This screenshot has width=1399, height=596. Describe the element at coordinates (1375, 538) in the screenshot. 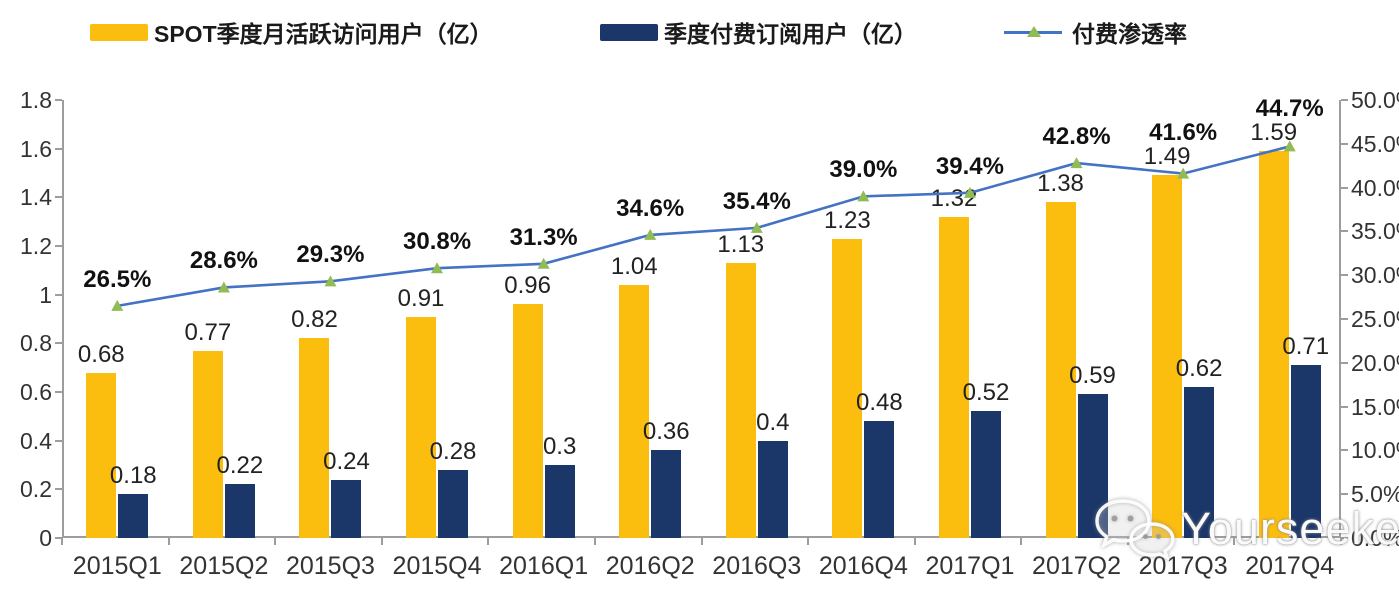

I see `right-axis-tick-label: 0.0%` at that location.